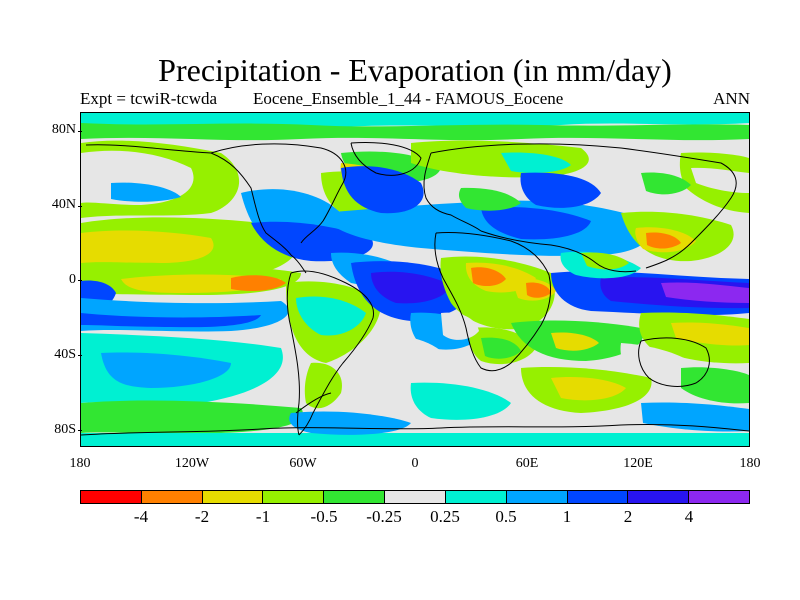 The height and width of the screenshot is (600, 800). Describe the element at coordinates (80, 463) in the screenshot. I see `lon-label-180w: 180` at that location.